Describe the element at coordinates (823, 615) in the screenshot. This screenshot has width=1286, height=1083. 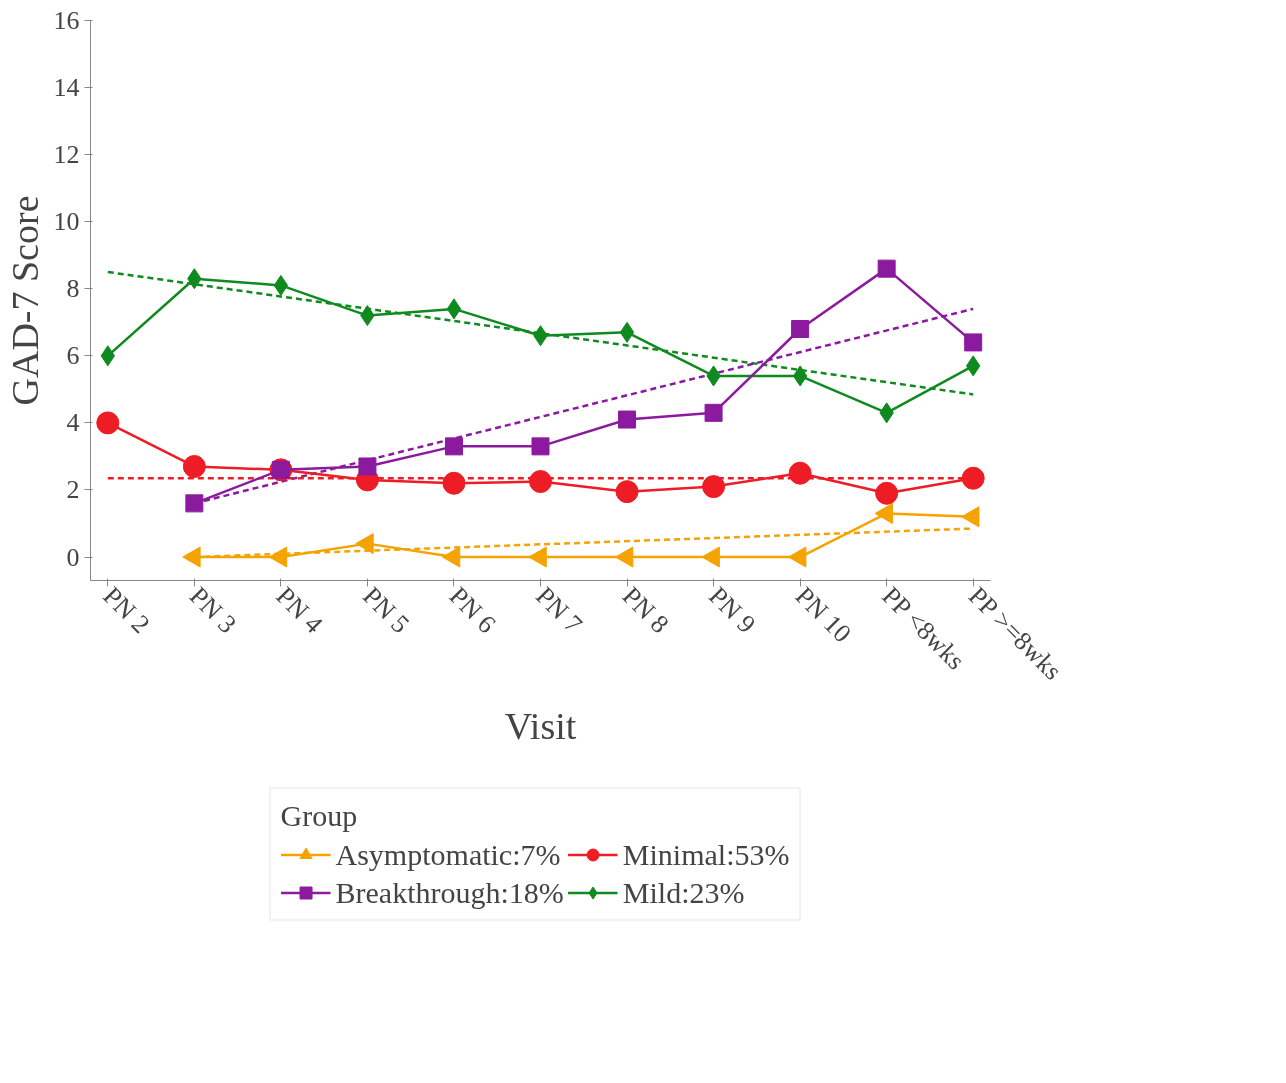
I see `x-tick-label: PN 10` at that location.